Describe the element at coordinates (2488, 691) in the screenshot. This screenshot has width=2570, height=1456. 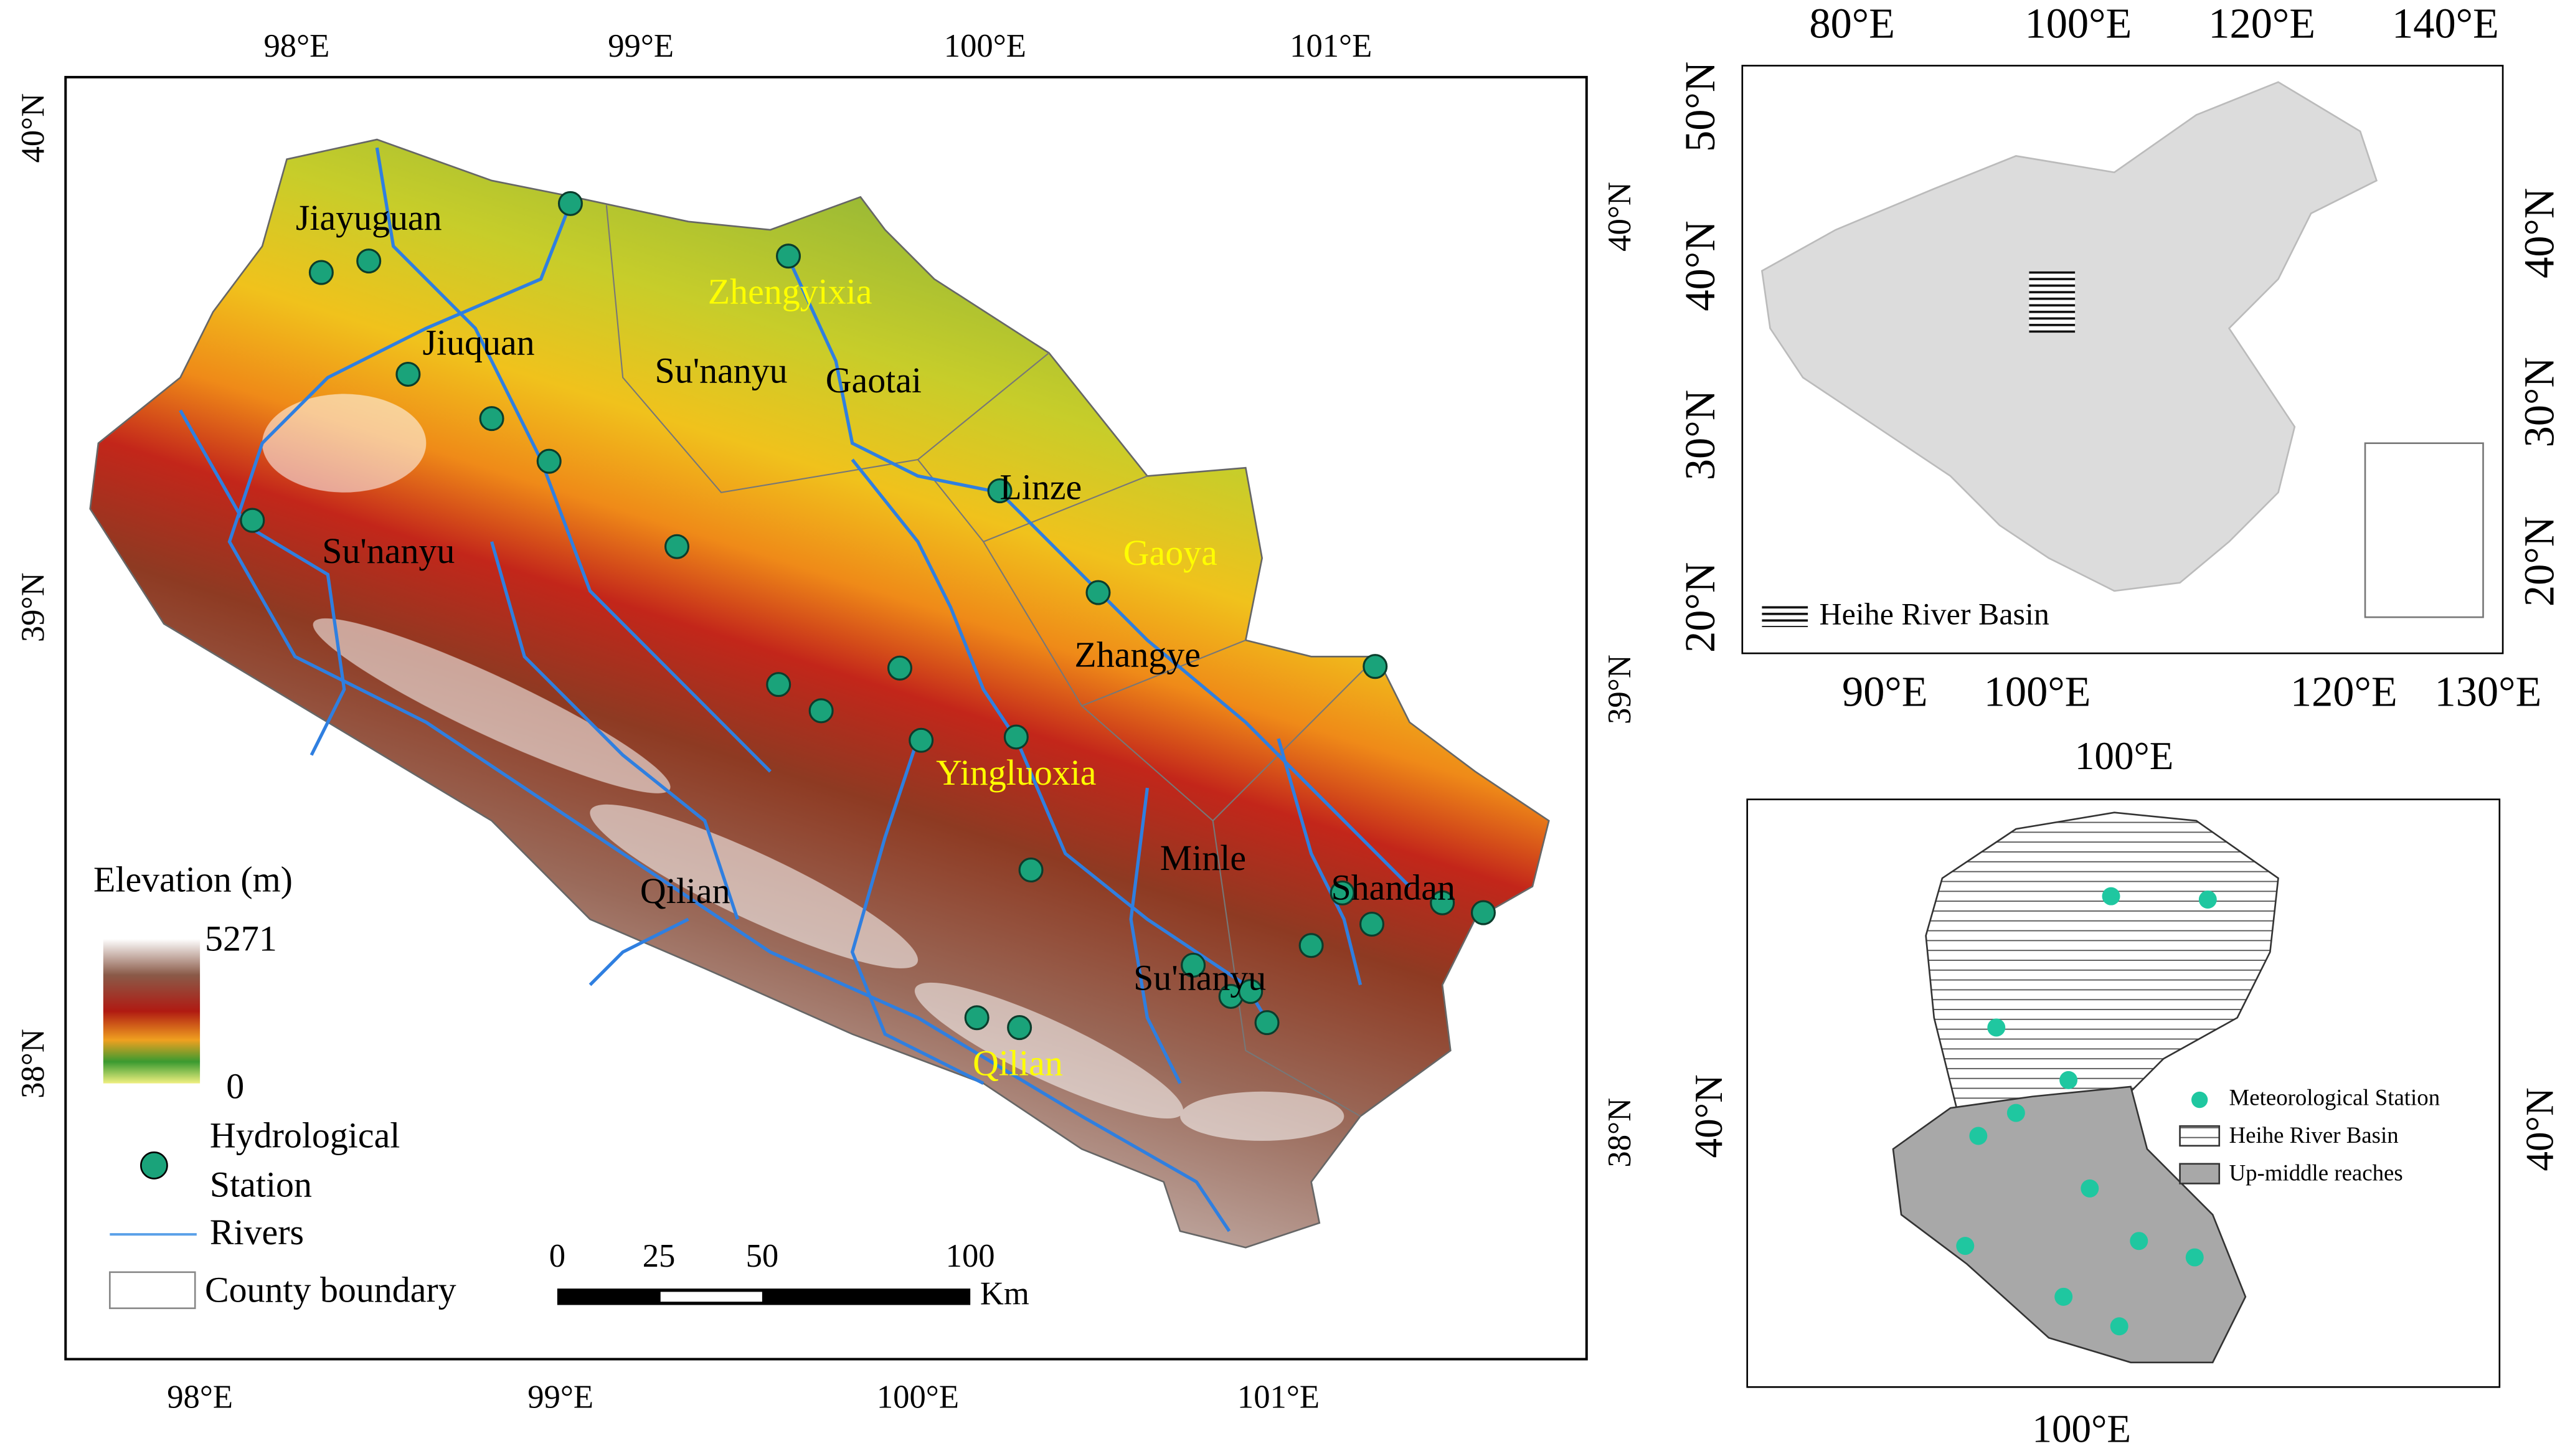
I see `lon-label: 130°E` at that location.